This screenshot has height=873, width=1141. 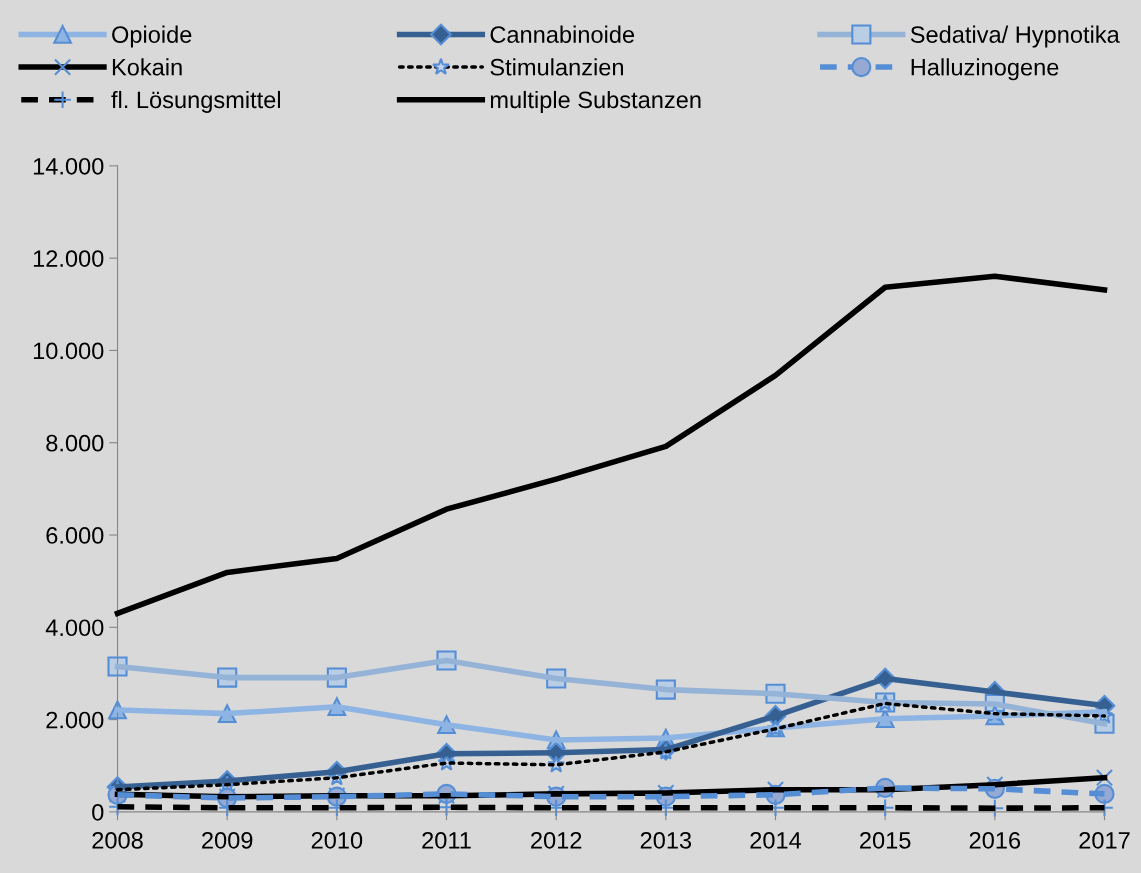 I want to click on x-tick-label: 2016, so click(x=995, y=840).